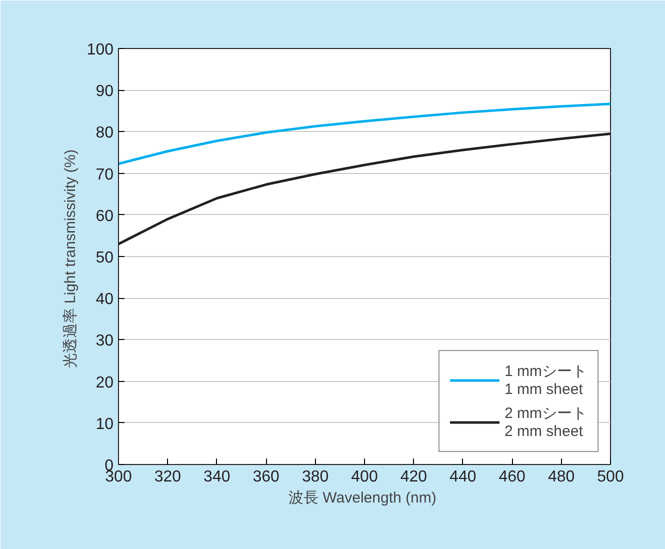 This screenshot has width=665, height=549. I want to click on y-tick-label: 100, so click(100, 50).